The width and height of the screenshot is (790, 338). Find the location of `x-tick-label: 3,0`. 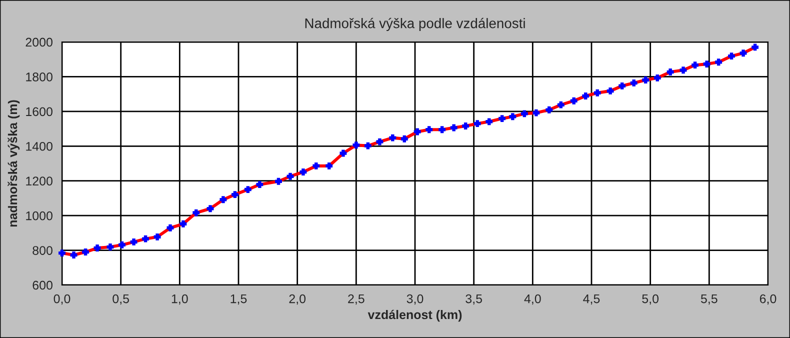

x-tick-label: 3,0 is located at coordinates (415, 299).